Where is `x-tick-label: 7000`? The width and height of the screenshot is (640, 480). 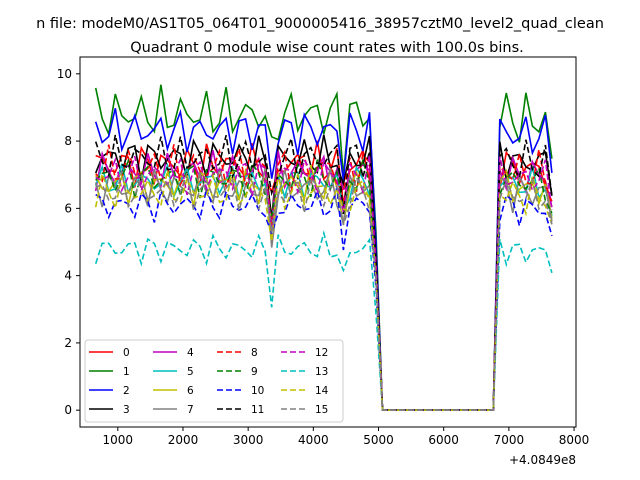
x-tick-label: 7000 is located at coordinates (509, 440).